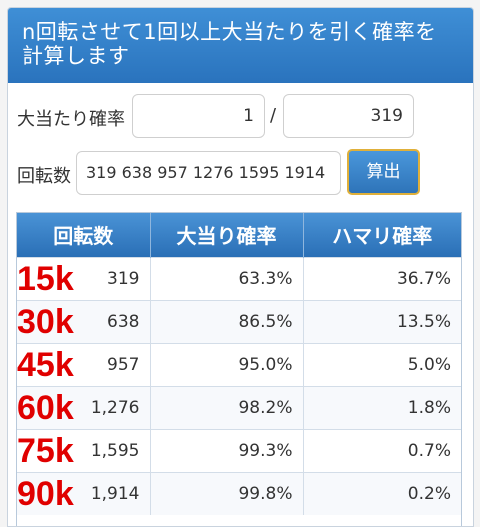  I want to click on hit-probability-cell: 99.3%, so click(227, 450).